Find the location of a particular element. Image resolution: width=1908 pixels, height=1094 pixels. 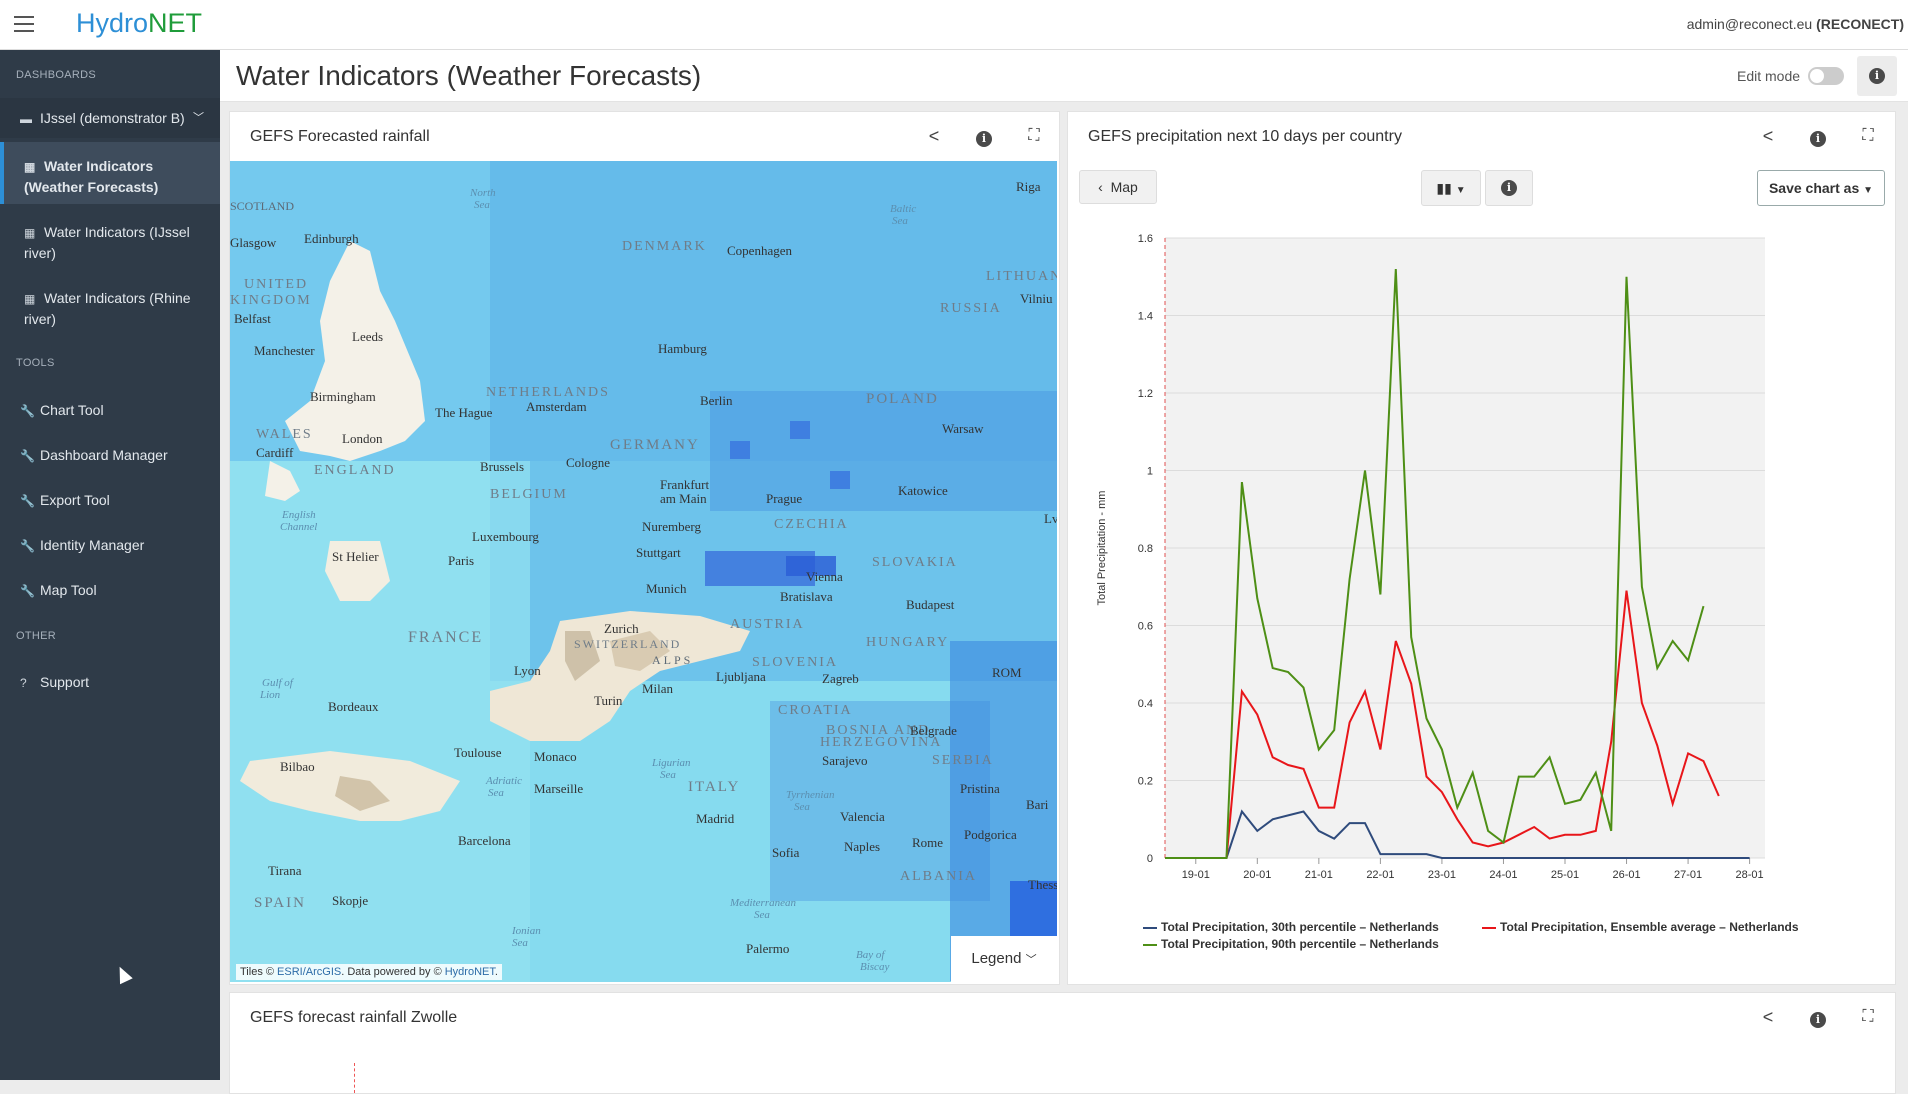

map-label: DENMARK is located at coordinates (664, 246).